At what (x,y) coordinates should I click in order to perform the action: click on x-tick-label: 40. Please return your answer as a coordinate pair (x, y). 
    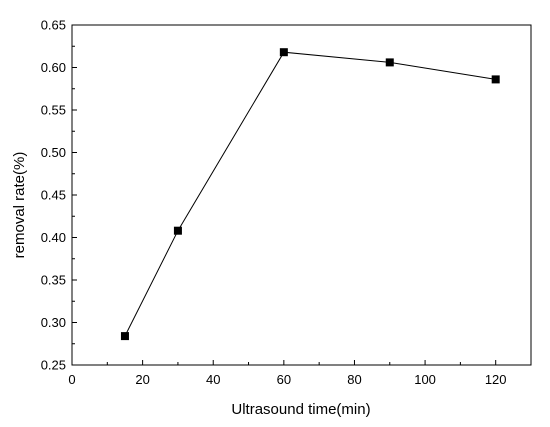
    Looking at the image, I should click on (213, 379).